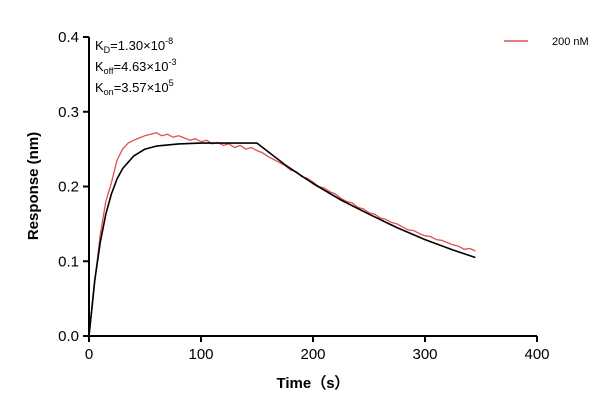 This screenshot has height=412, width=616. I want to click on x-tick-label: 300, so click(424, 354).